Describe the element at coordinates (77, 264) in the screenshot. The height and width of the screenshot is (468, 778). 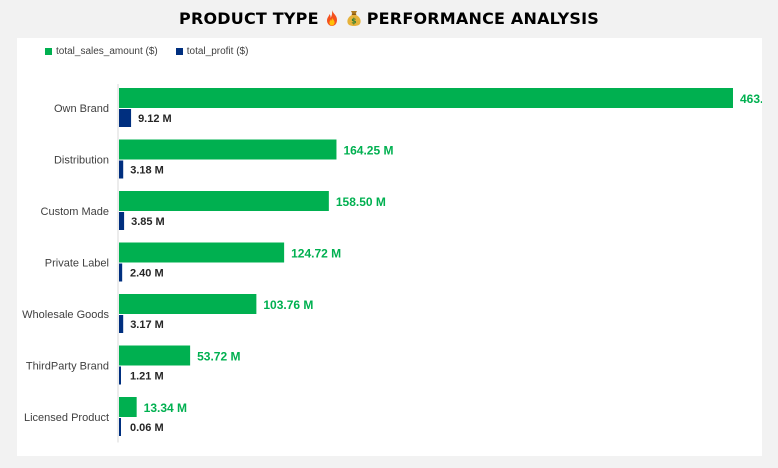
I see `category-label: Private Label` at that location.